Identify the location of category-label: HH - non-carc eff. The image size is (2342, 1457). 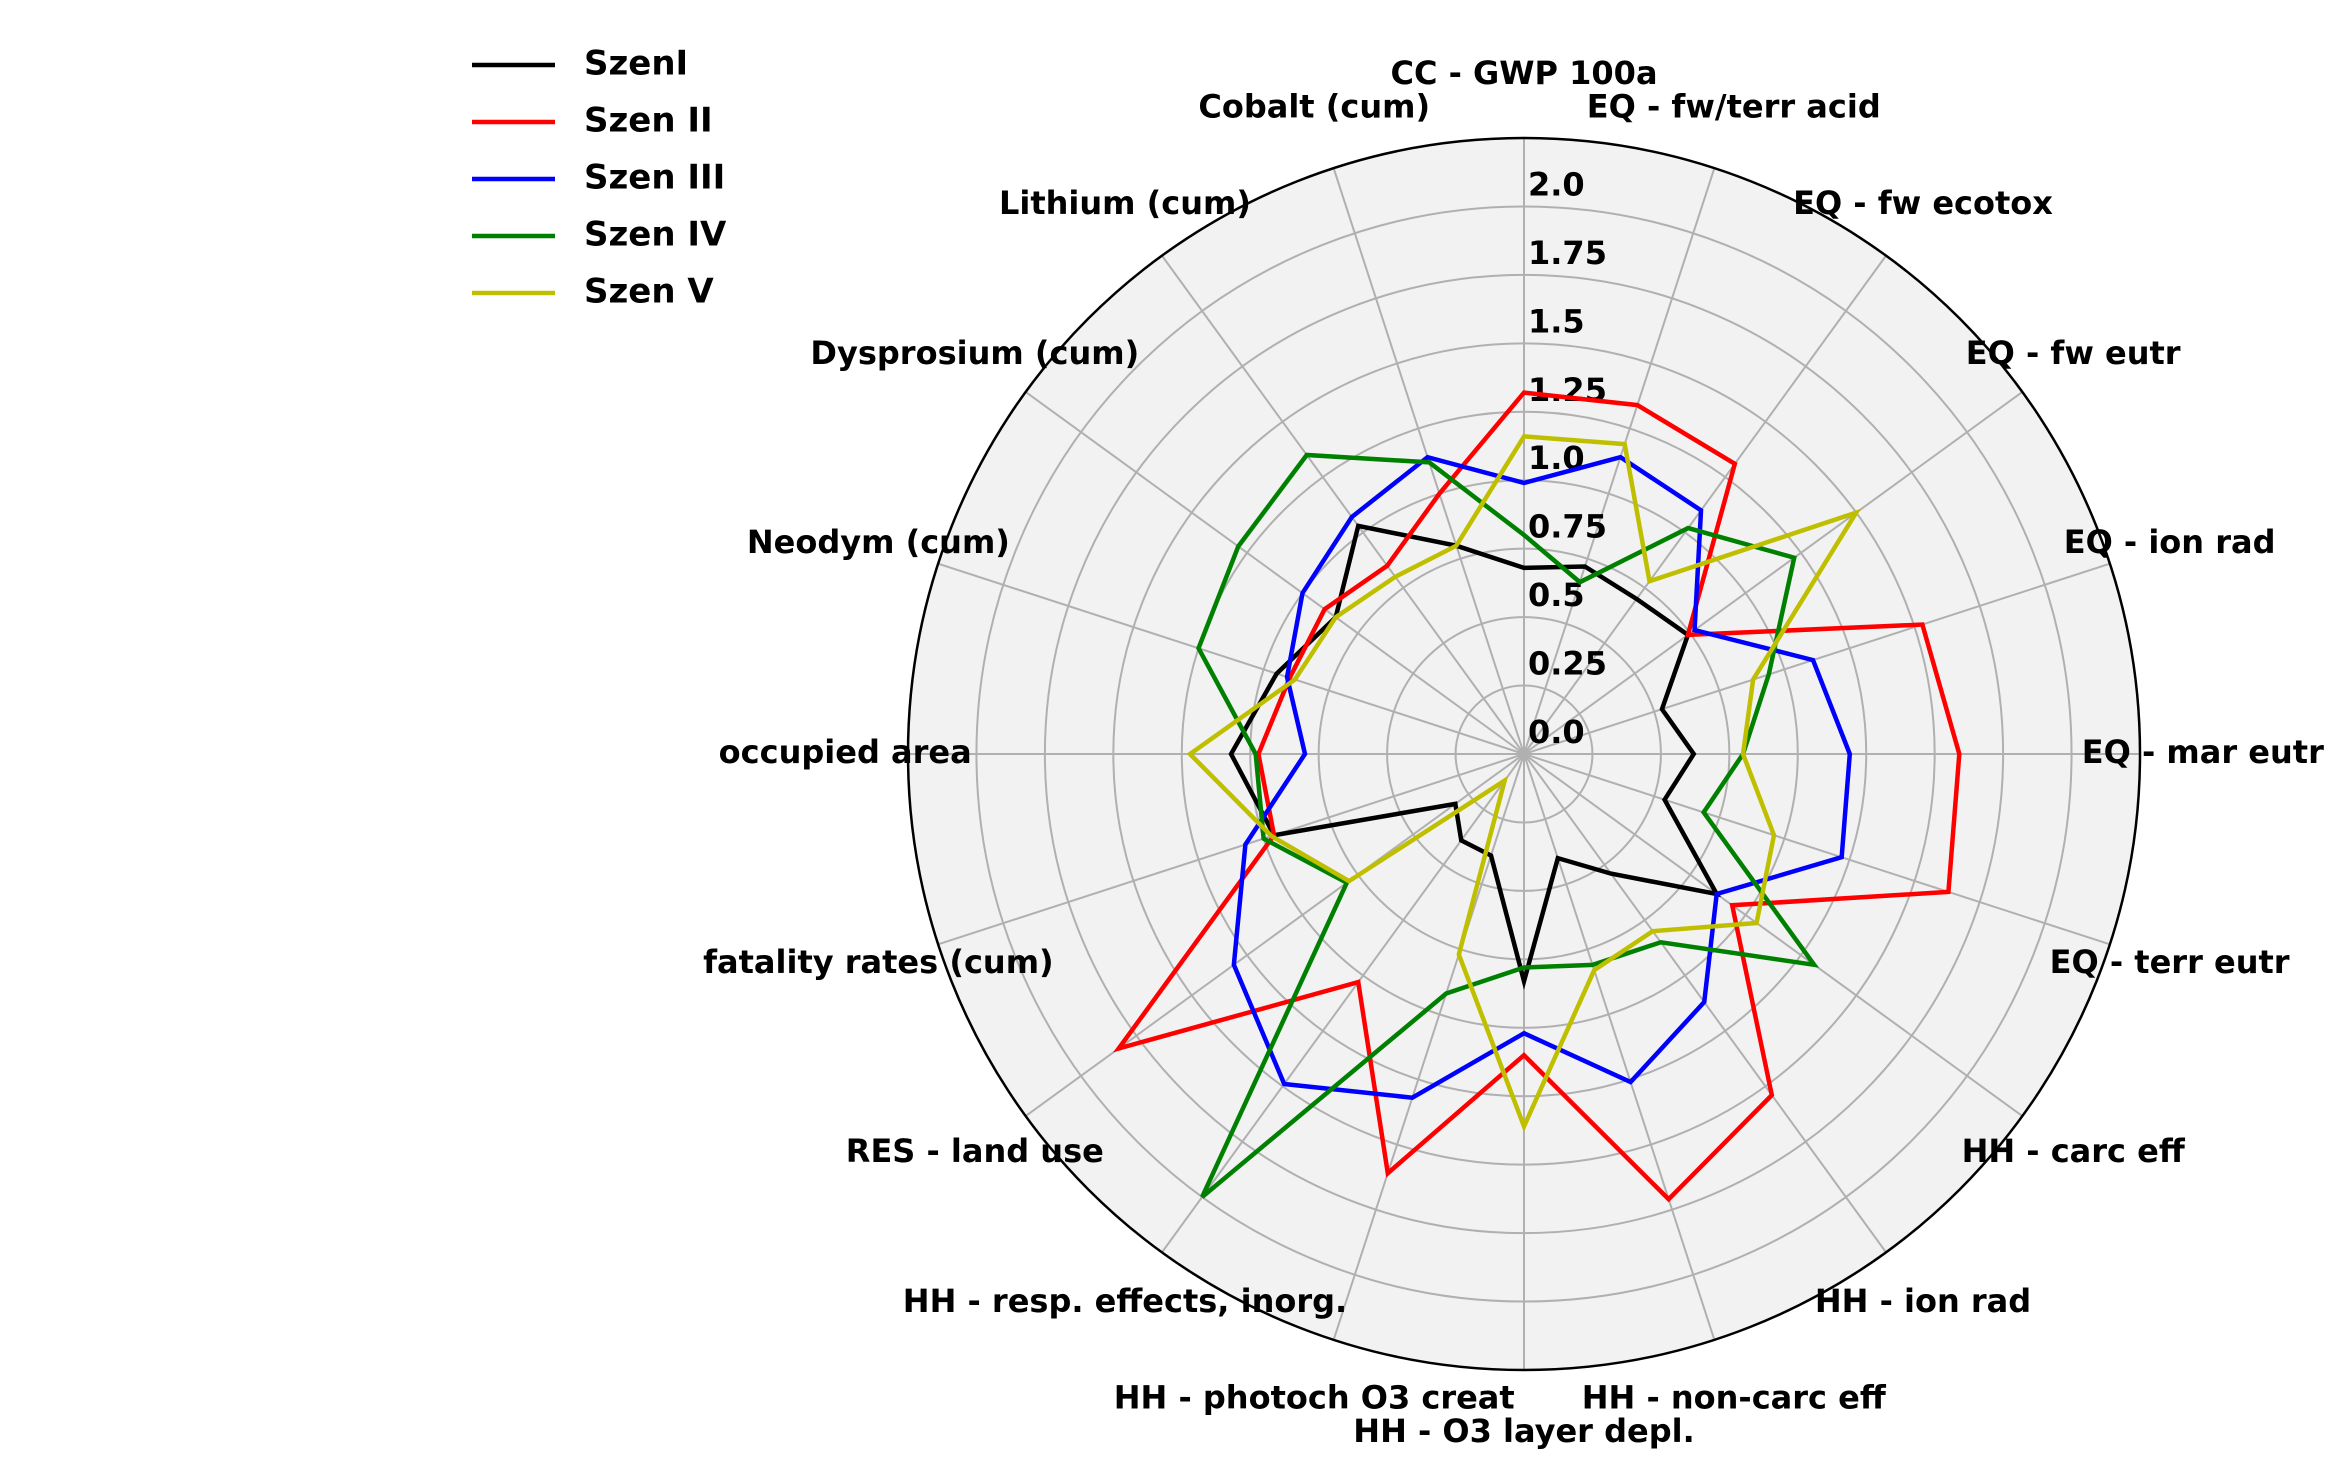
(1734, 1398).